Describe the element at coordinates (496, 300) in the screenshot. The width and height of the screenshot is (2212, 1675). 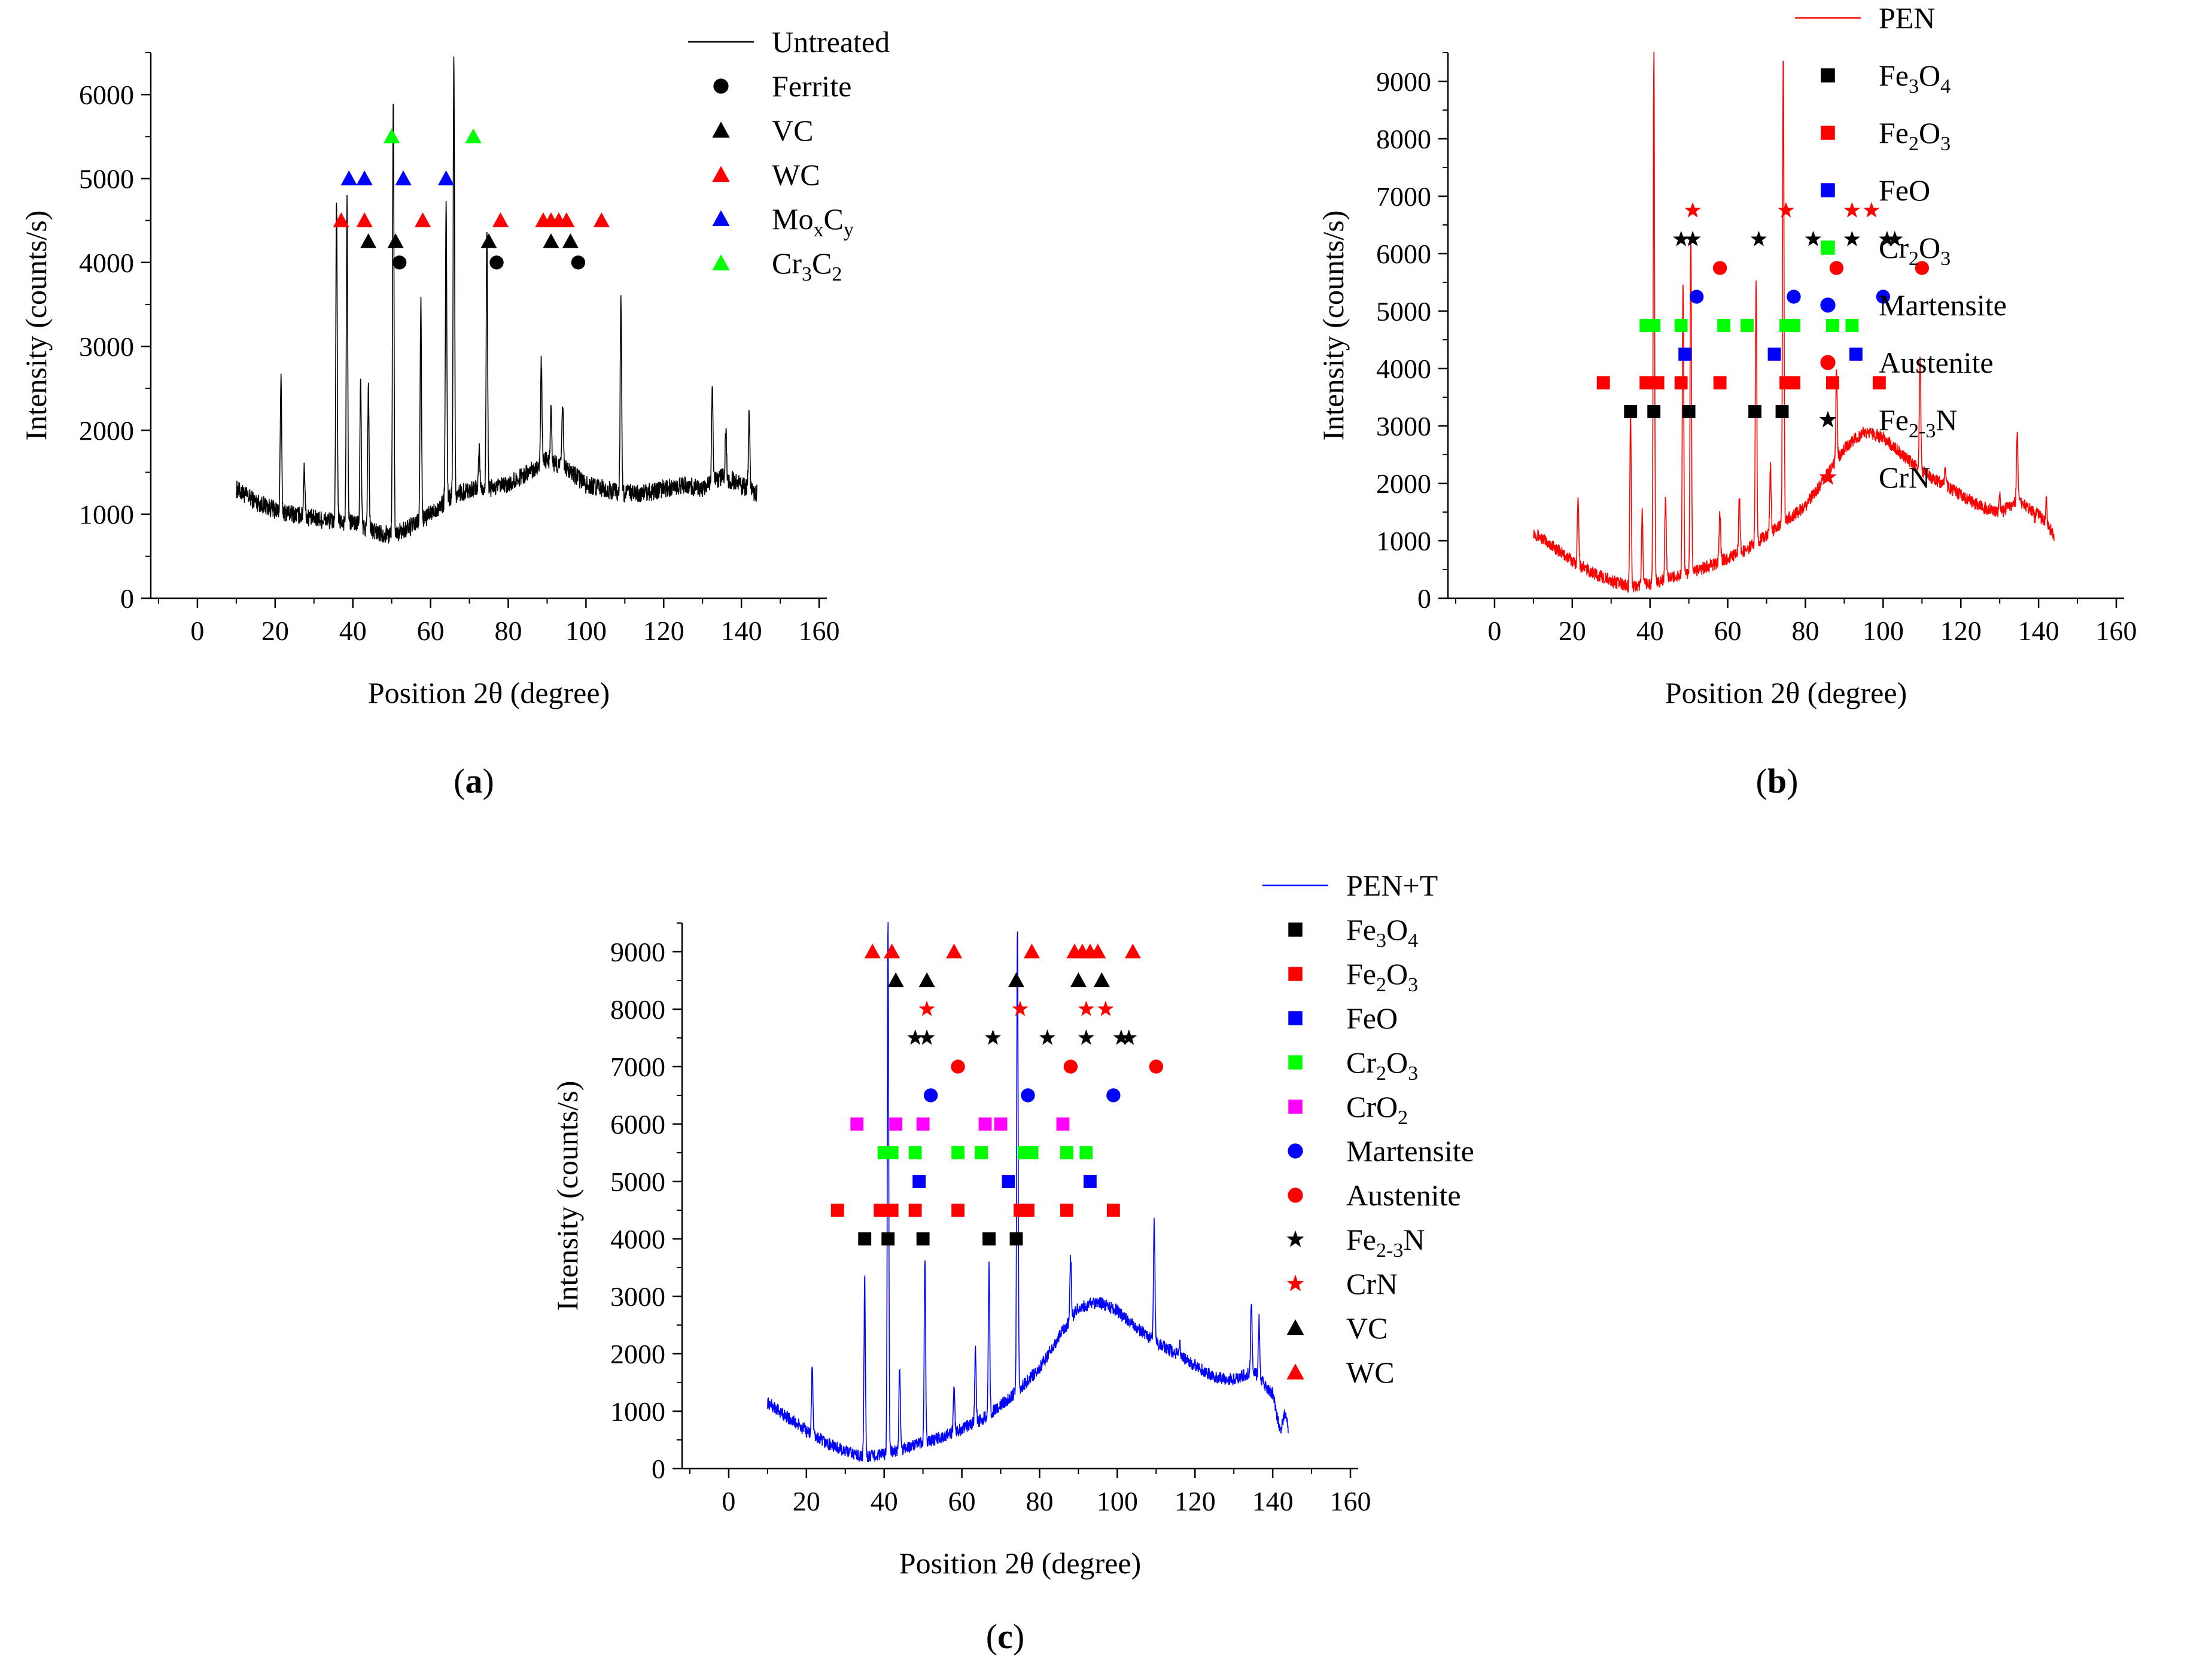
I see `series-line-untreated` at that location.